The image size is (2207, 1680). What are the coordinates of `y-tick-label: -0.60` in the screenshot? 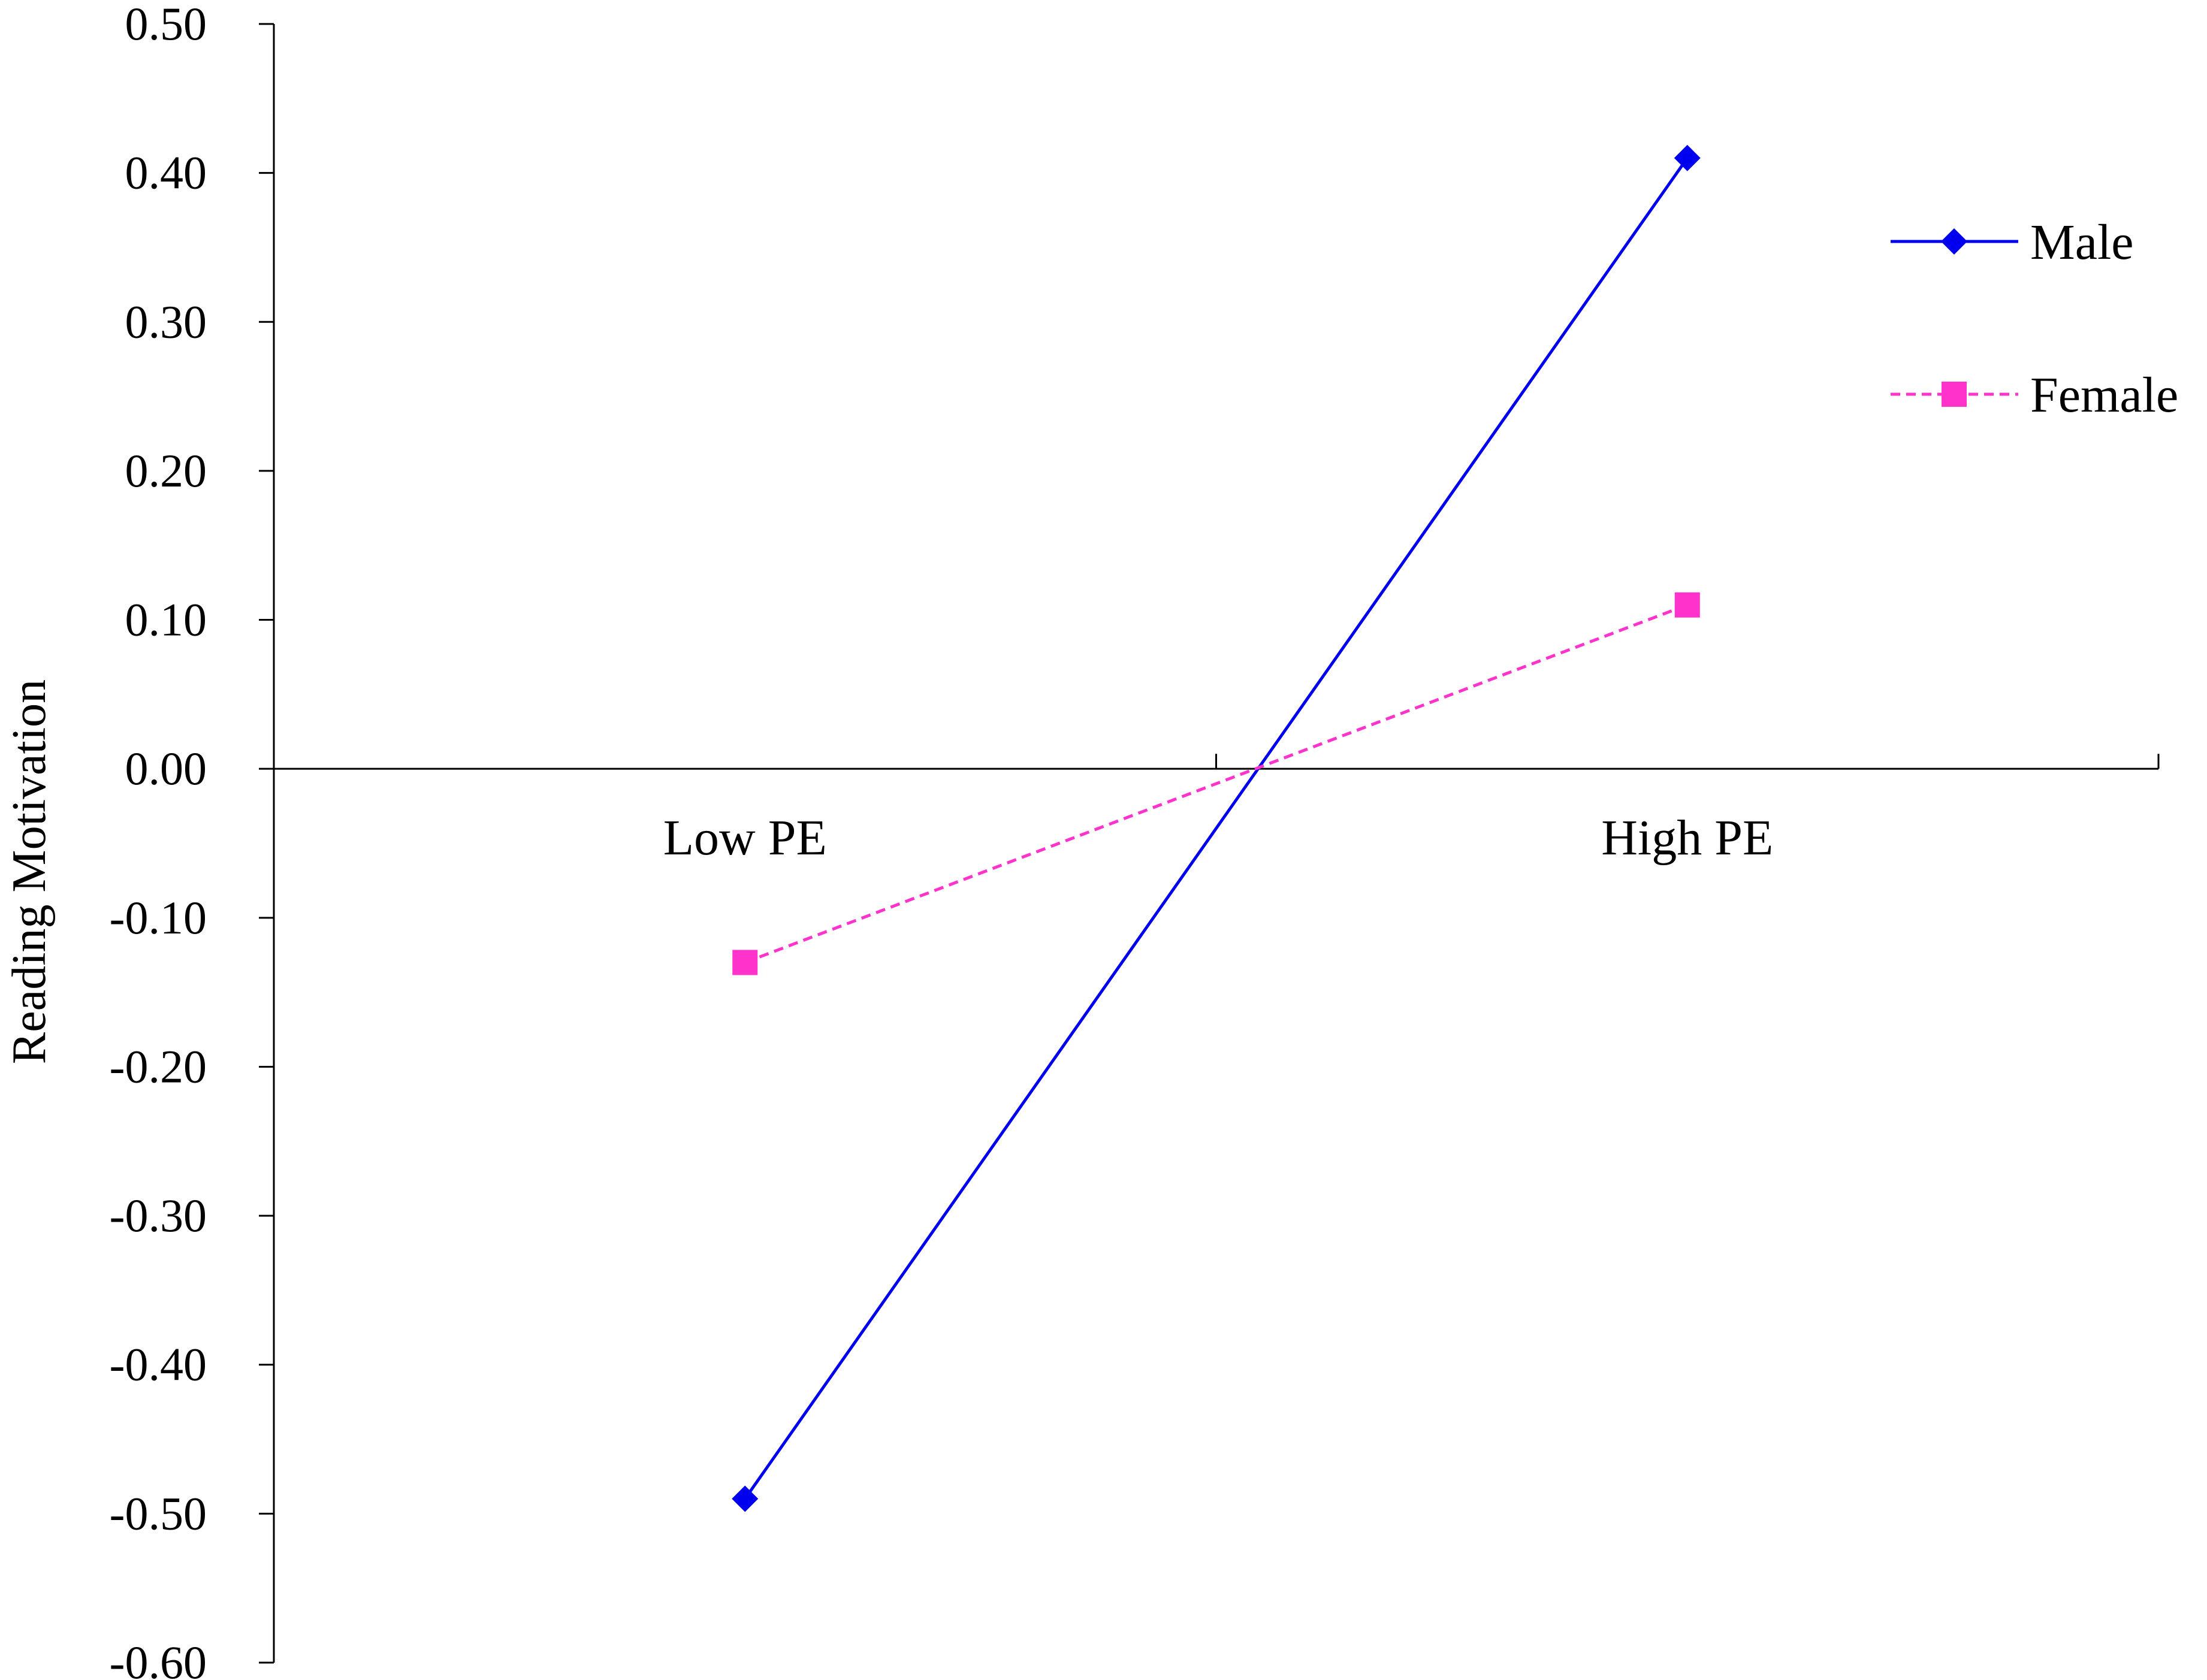 It's located at (158, 1658).